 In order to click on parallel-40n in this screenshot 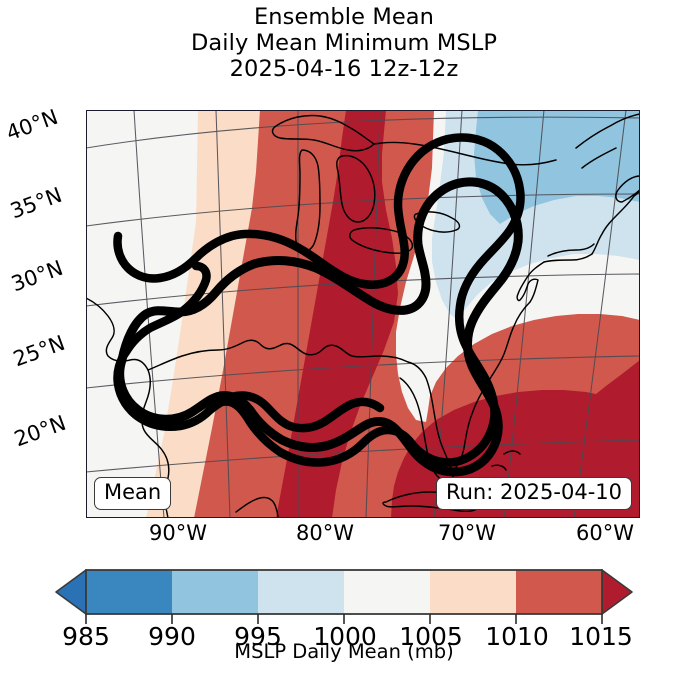, I will do `click(363, 132)`.